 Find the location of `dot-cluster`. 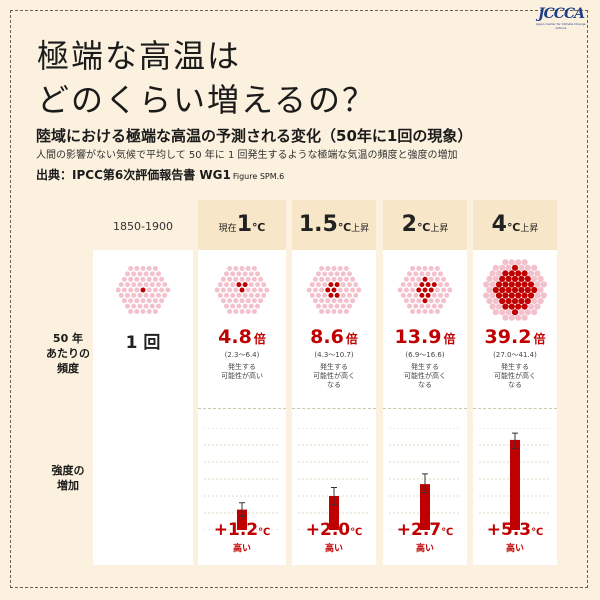

dot-cluster is located at coordinates (425, 290).